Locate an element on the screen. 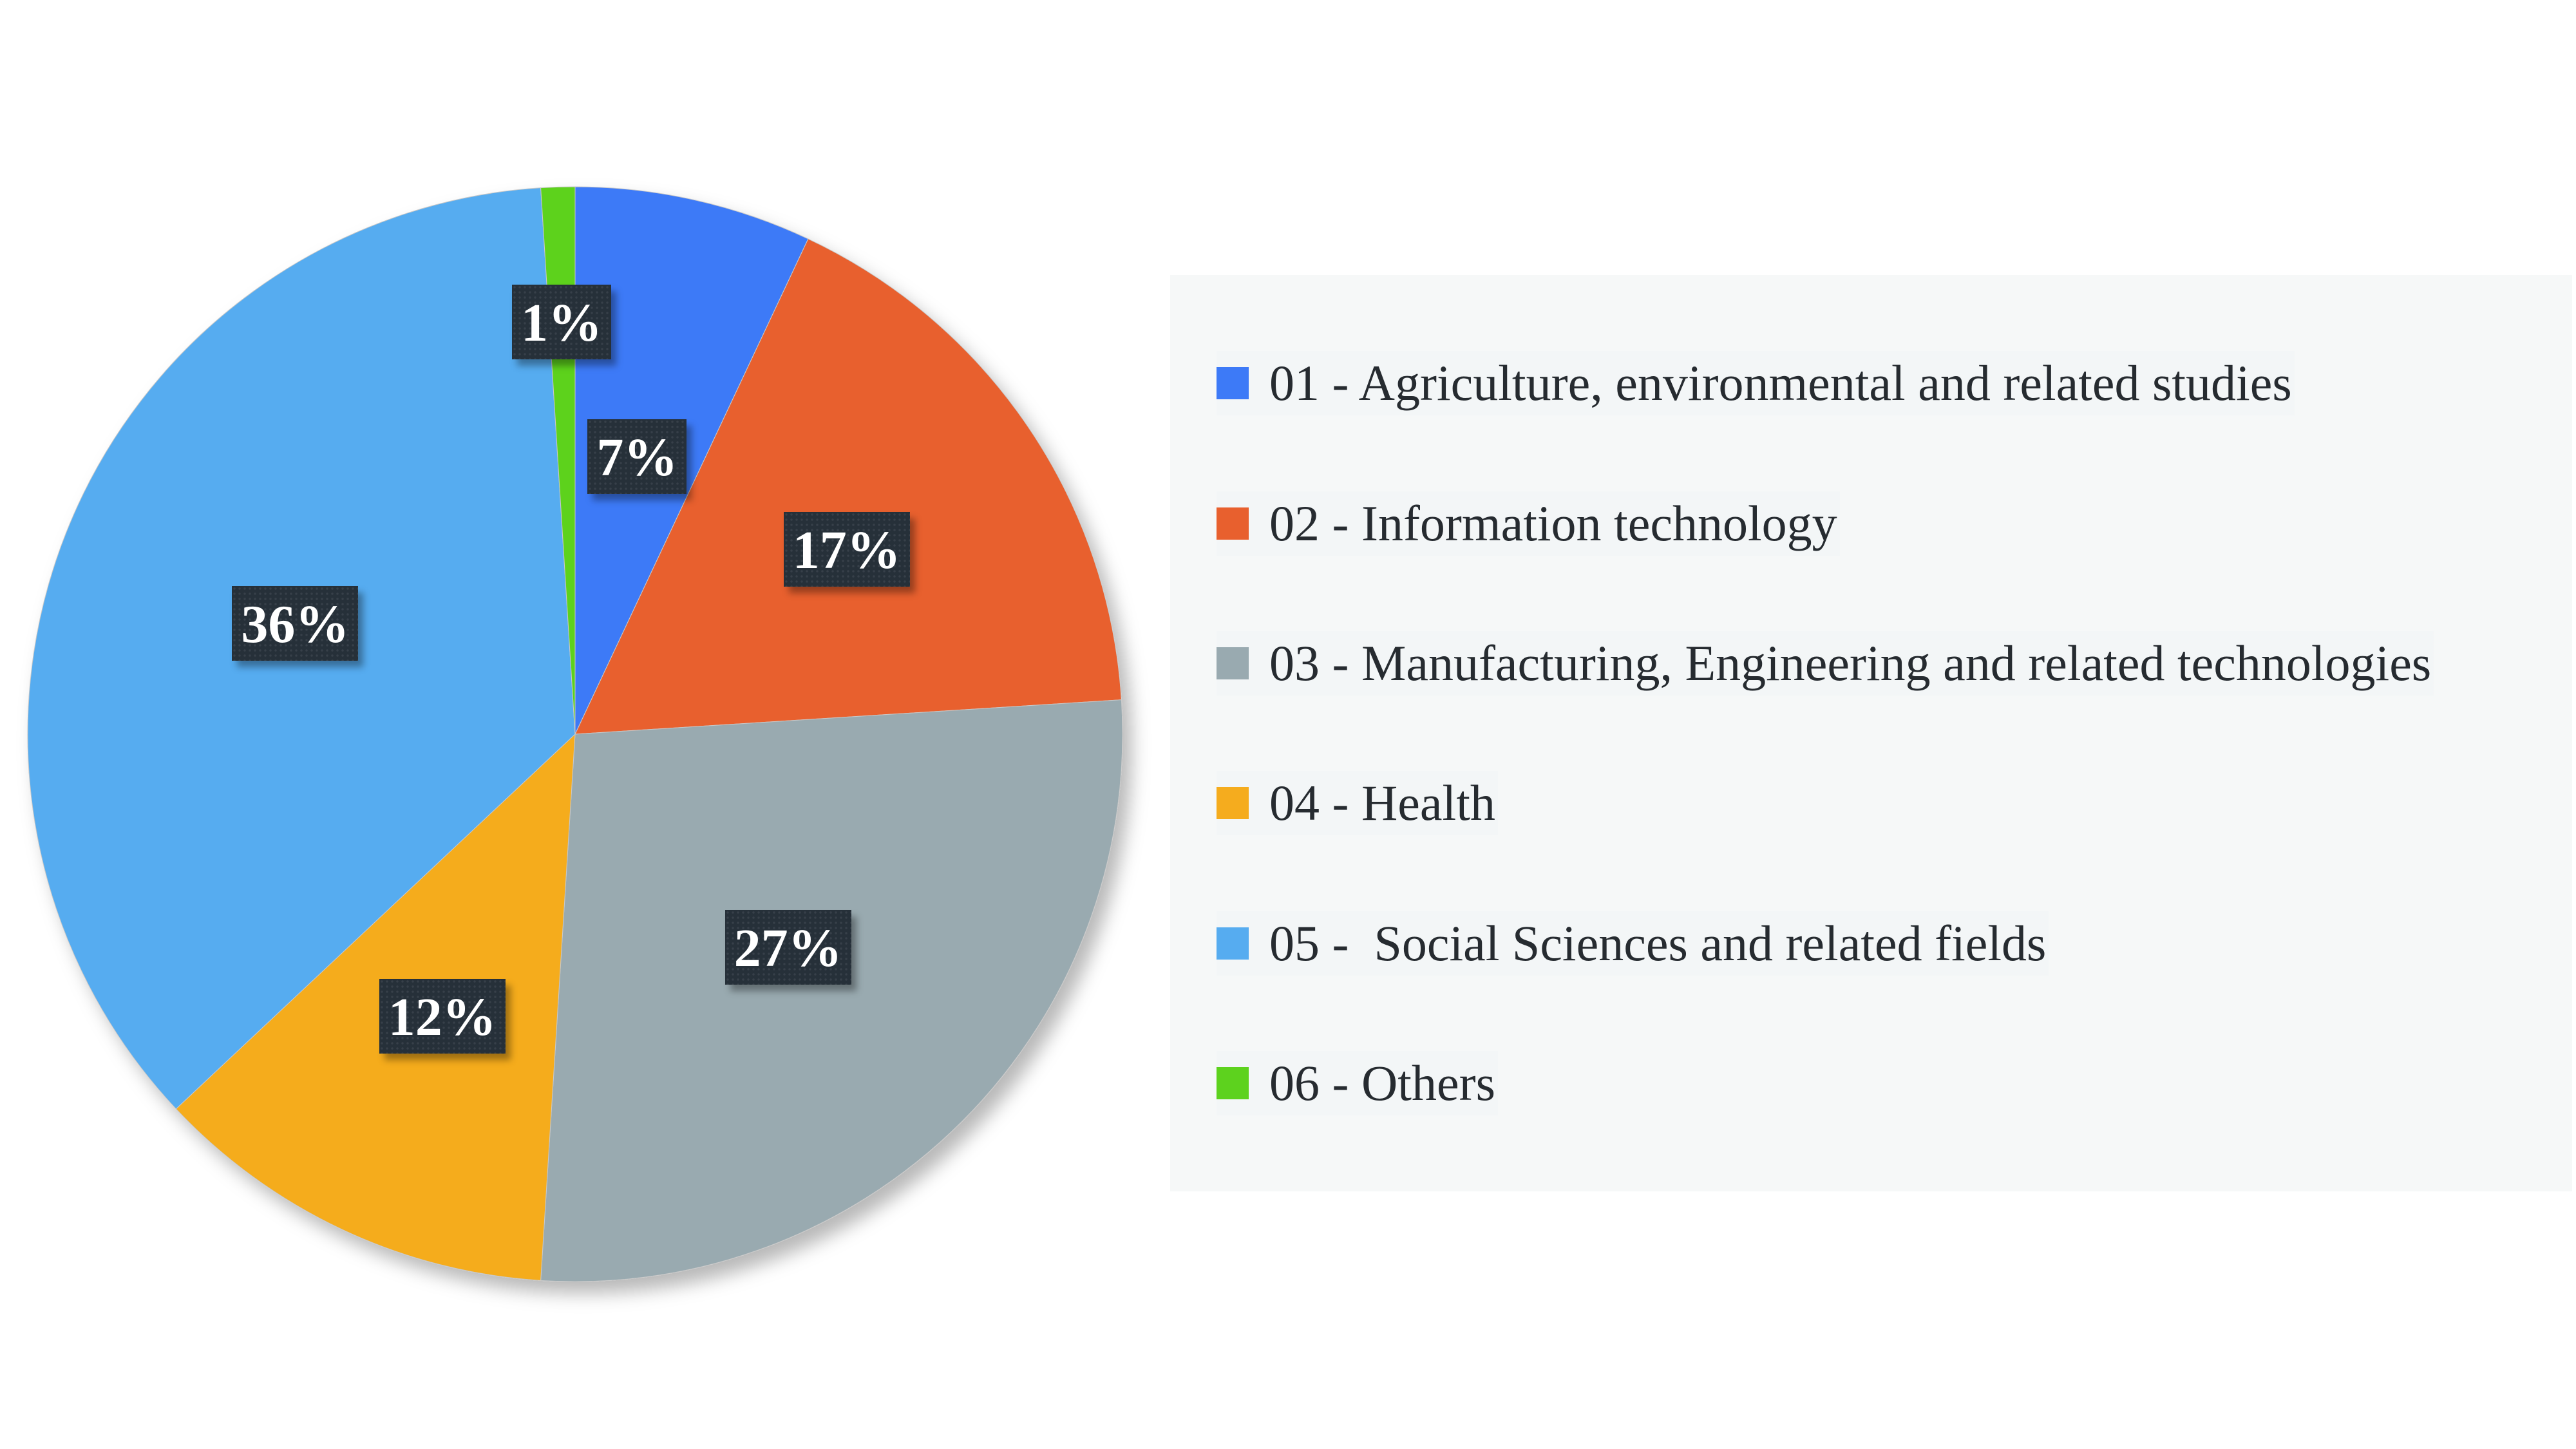 This screenshot has width=2576, height=1449. data-label-6: 1% is located at coordinates (561, 322).